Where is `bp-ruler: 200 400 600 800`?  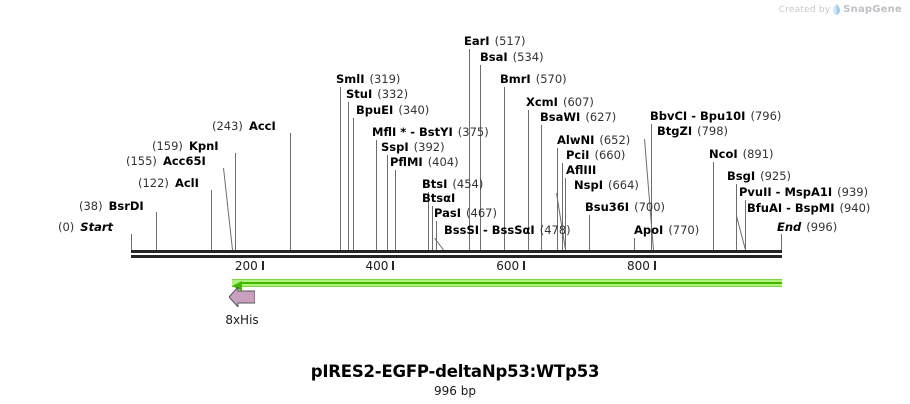
bp-ruler: 200 400 600 800 is located at coordinates (455, 267).